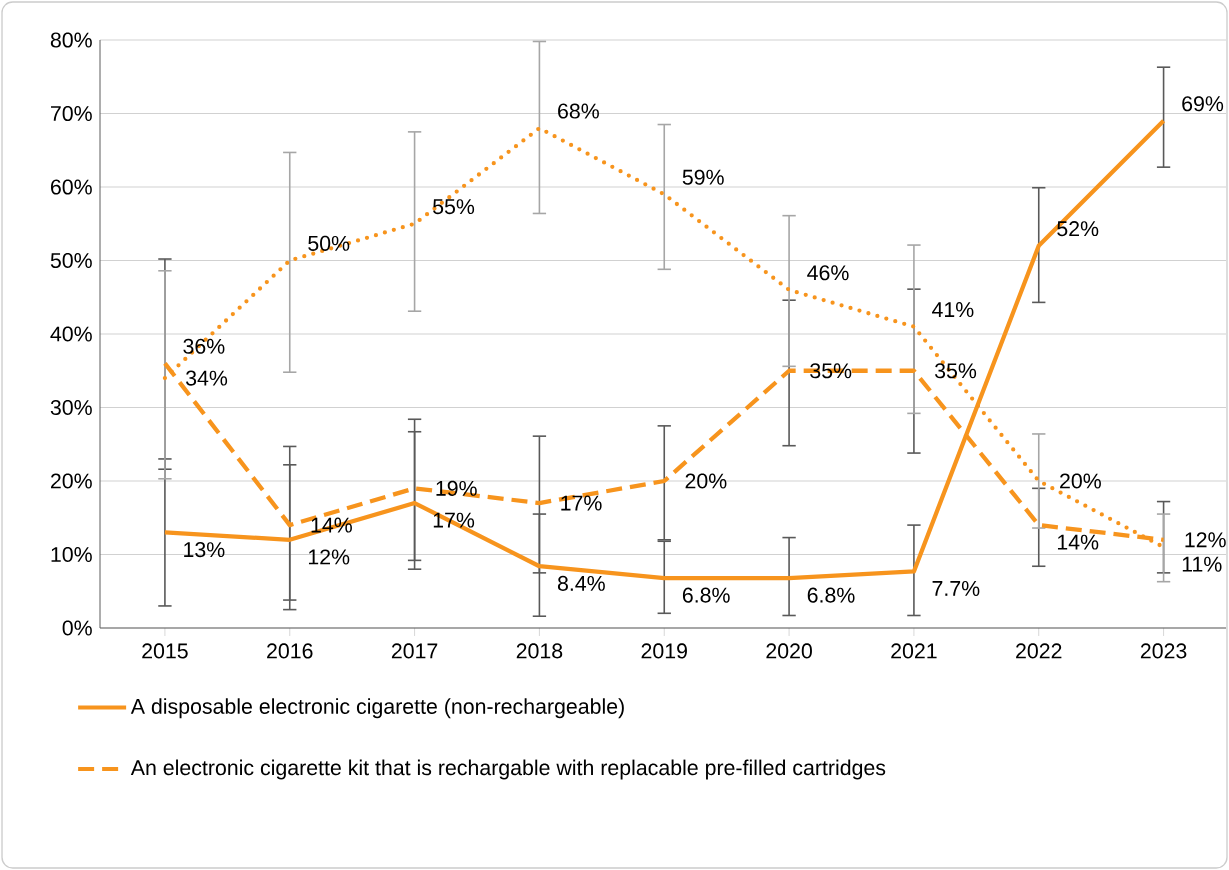 The image size is (1229, 870). Describe the element at coordinates (664, 651) in the screenshot. I see `x-tick-label: 2019` at that location.